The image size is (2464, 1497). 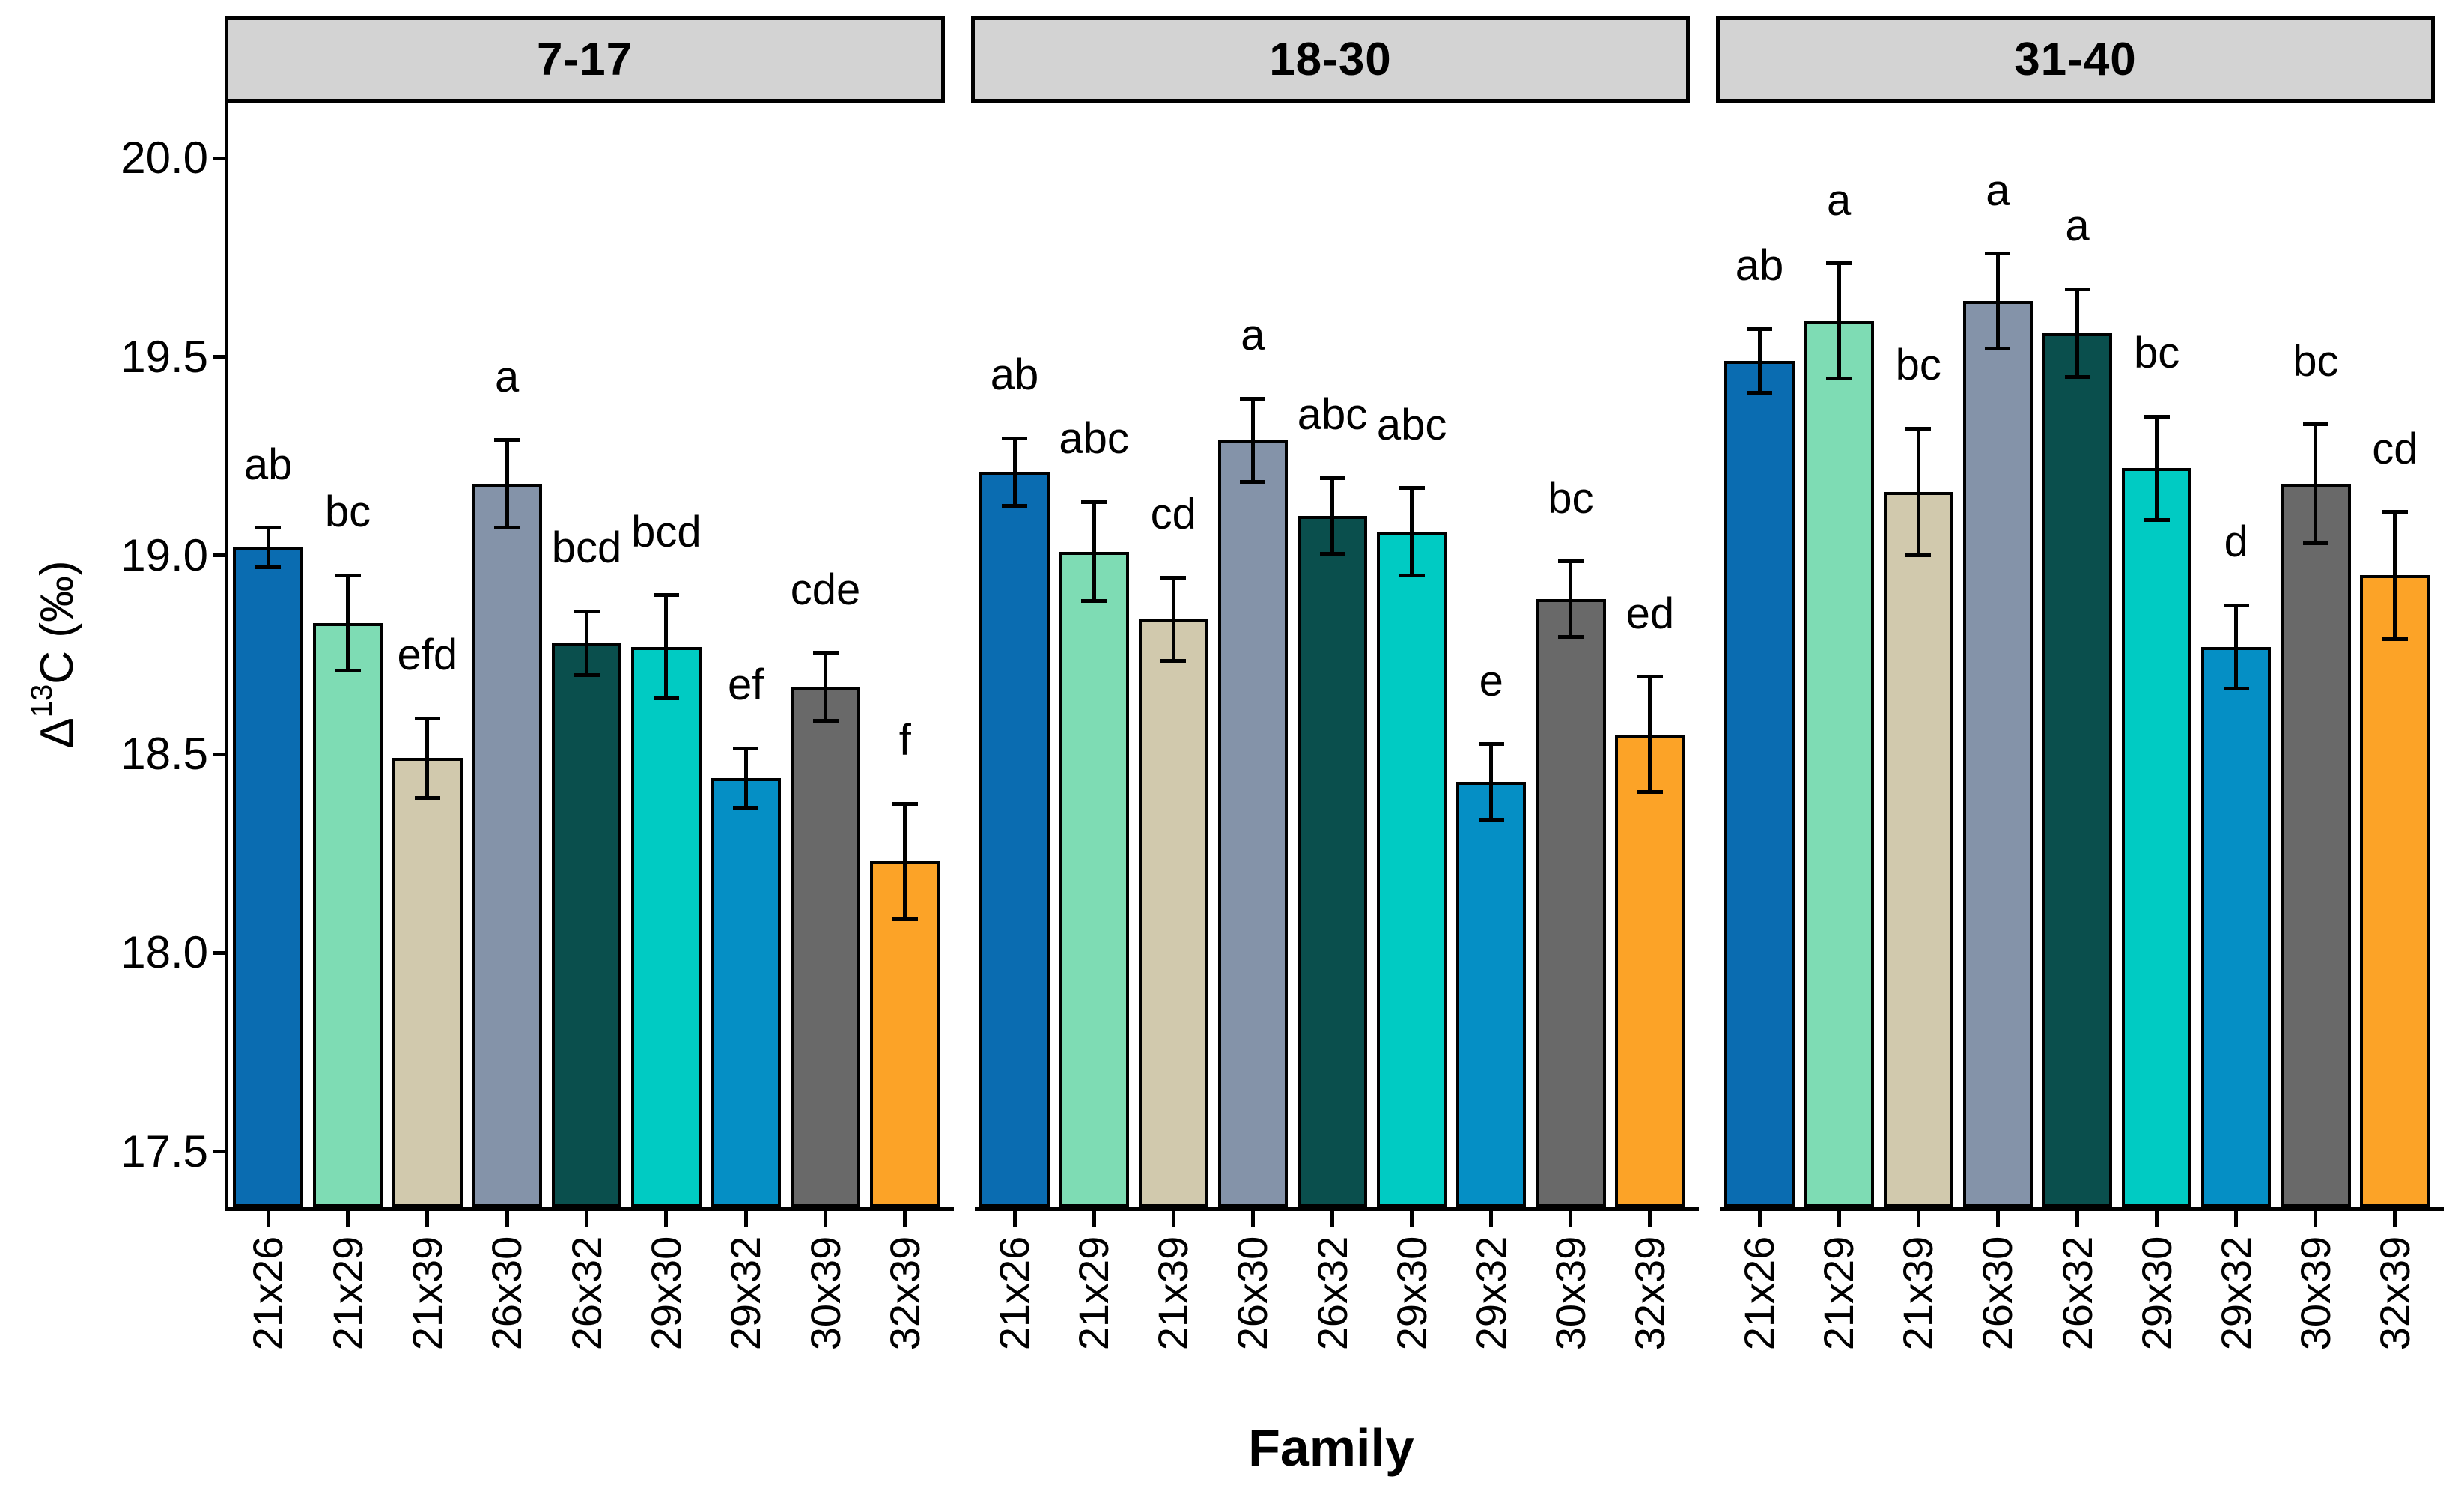 I want to click on facet-strip-label: 18-30, so click(x=1330, y=59).